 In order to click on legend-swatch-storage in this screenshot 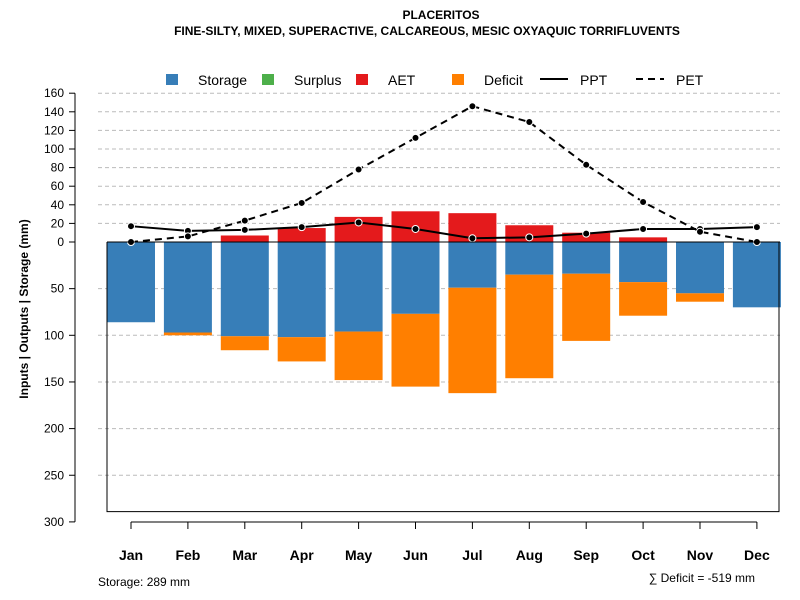, I will do `click(172, 79)`.